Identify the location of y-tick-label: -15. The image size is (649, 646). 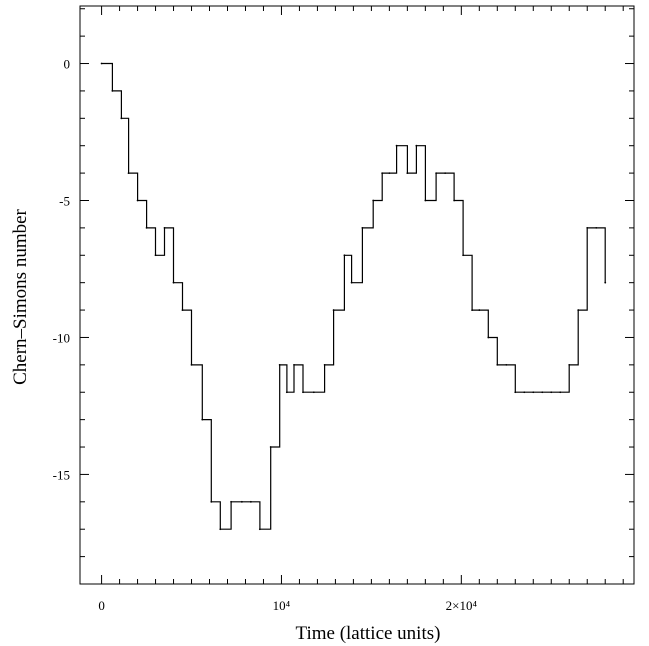
(61, 474).